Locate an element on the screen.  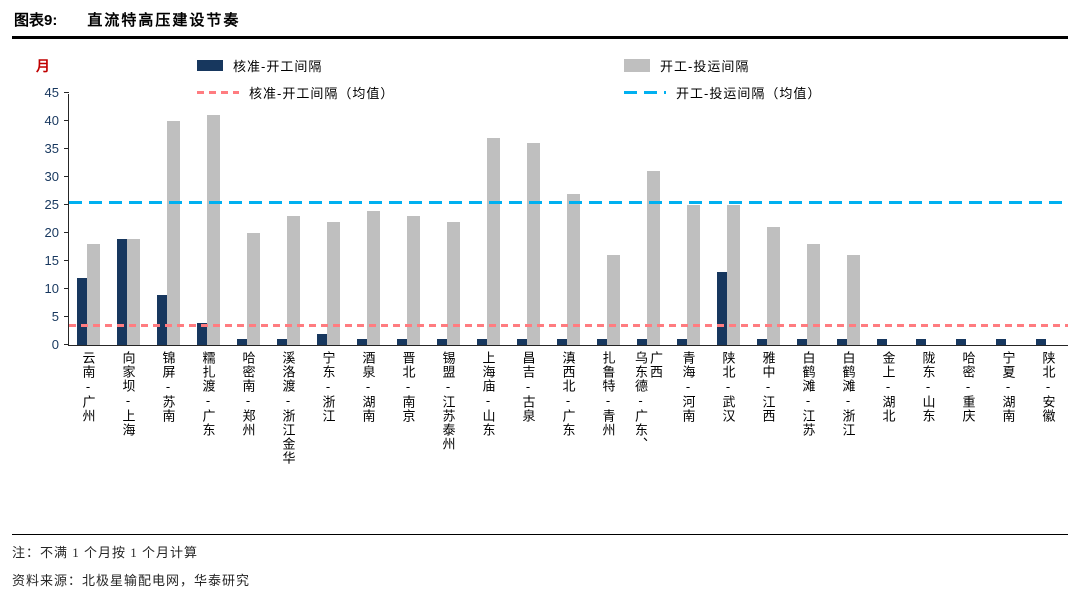
x-label-cell: 锡盟-江苏泰州 is located at coordinates (448, 408).